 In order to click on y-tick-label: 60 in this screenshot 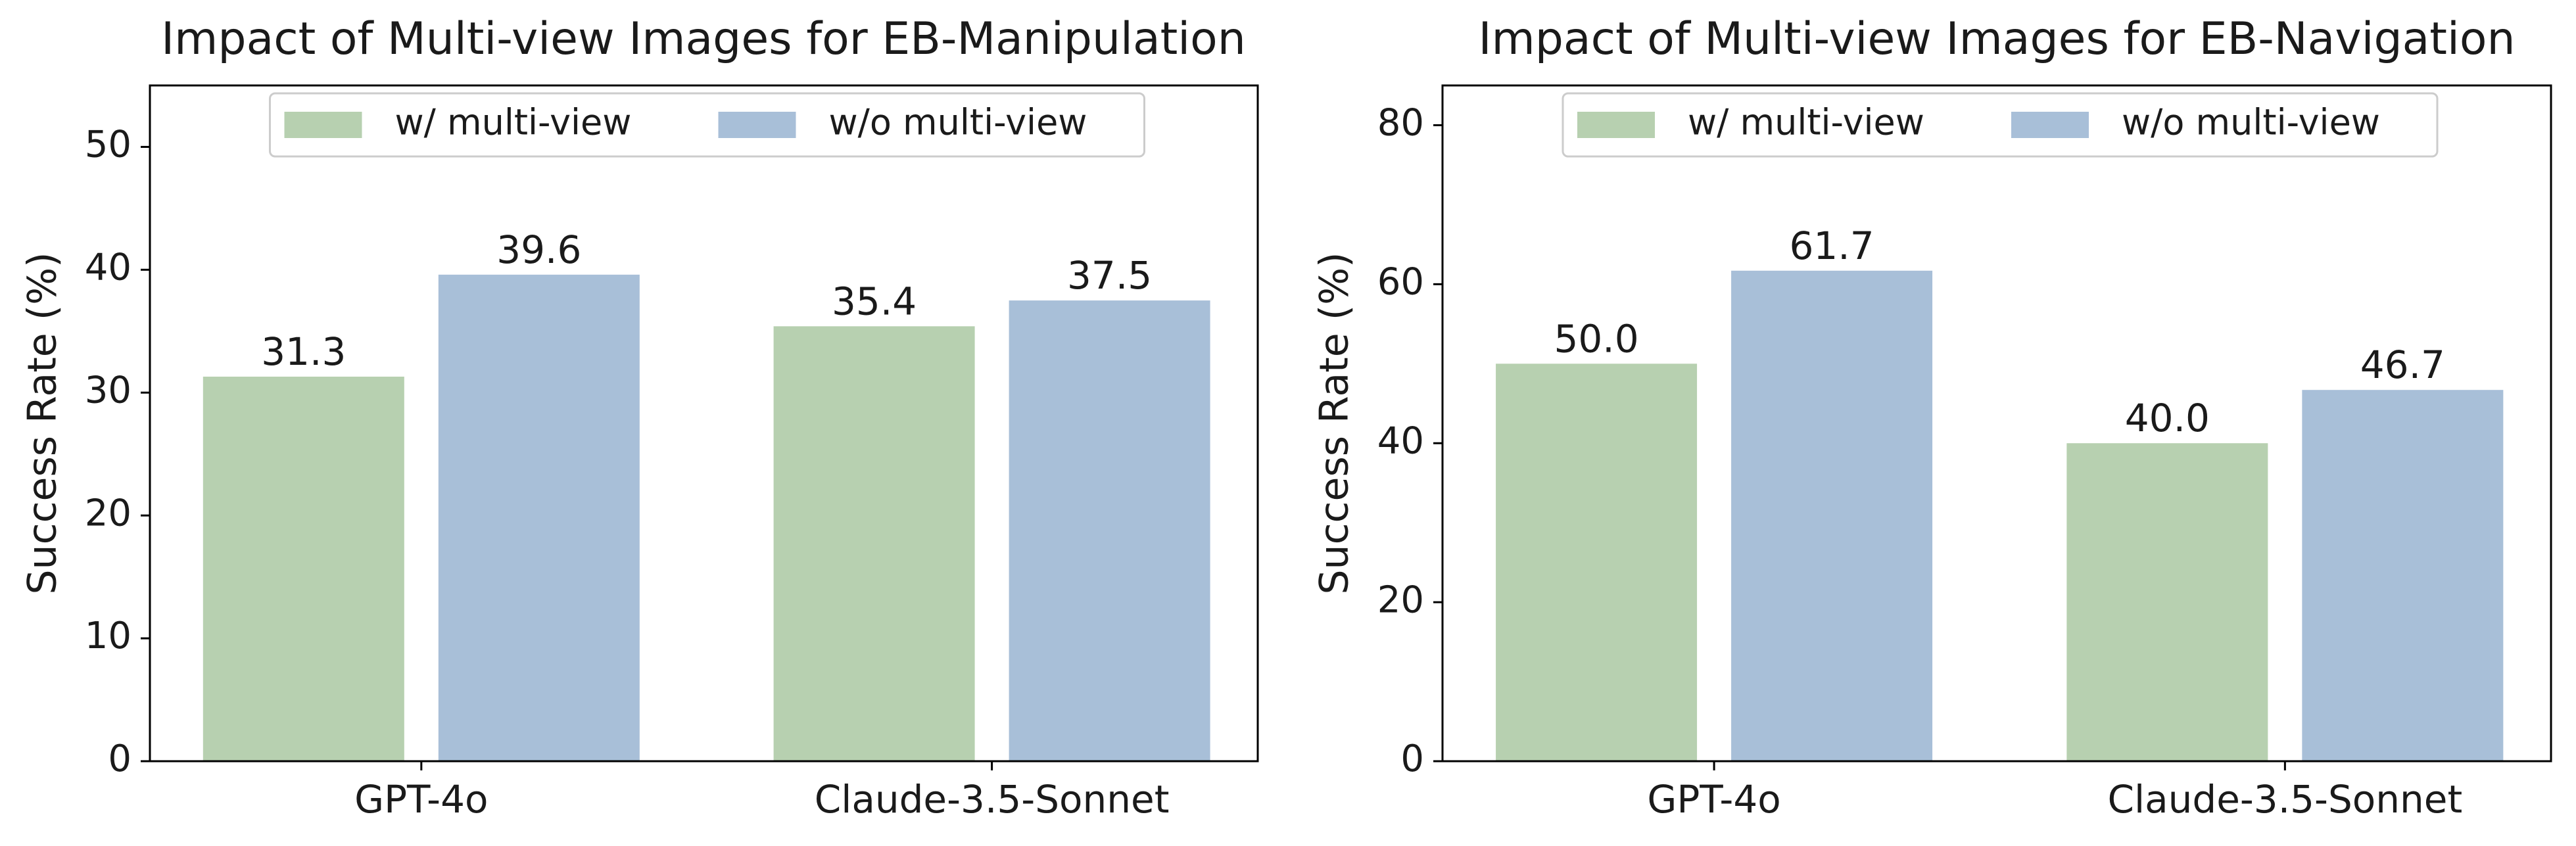, I will do `click(1401, 281)`.